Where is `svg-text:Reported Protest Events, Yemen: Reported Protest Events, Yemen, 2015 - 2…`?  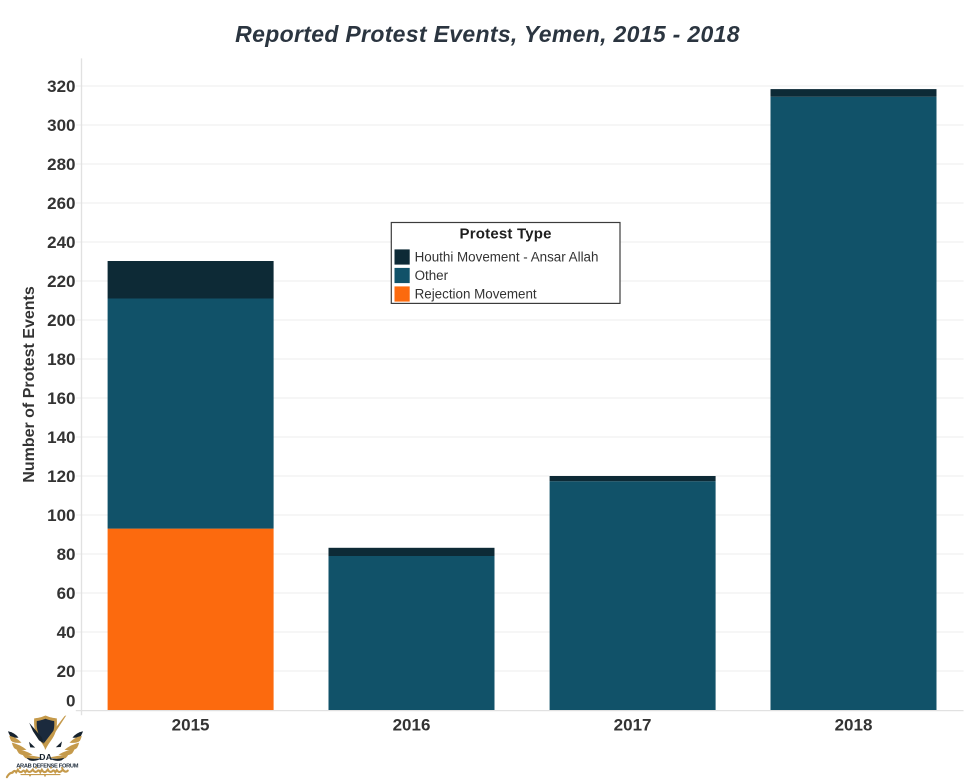 svg-text:Reported Protest Events, Yemen: Reported Protest Events, Yemen, 2015 - 2… is located at coordinates (487, 34).